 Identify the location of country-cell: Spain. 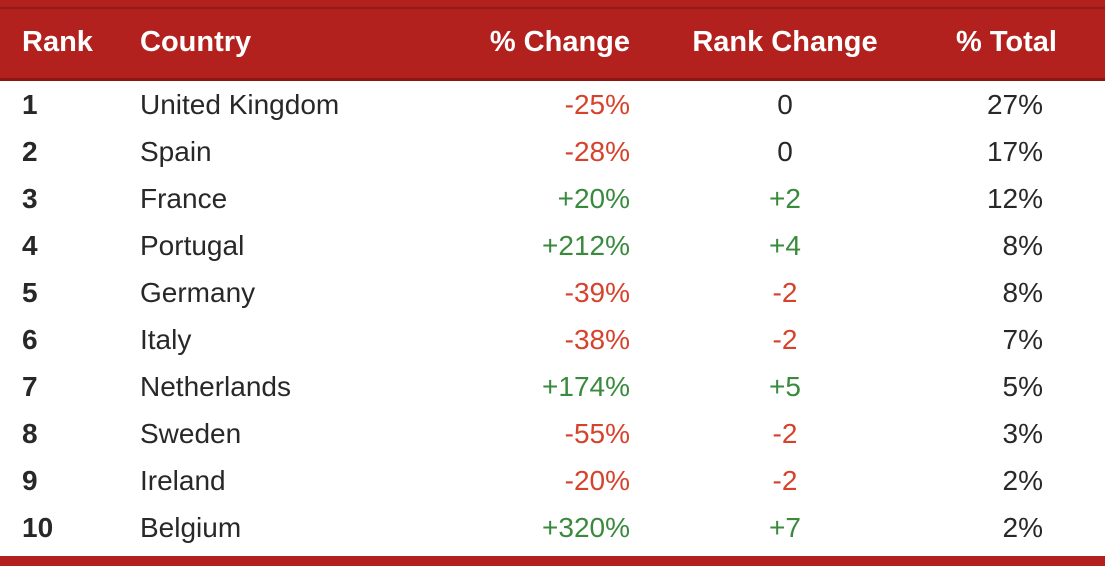
(176, 151).